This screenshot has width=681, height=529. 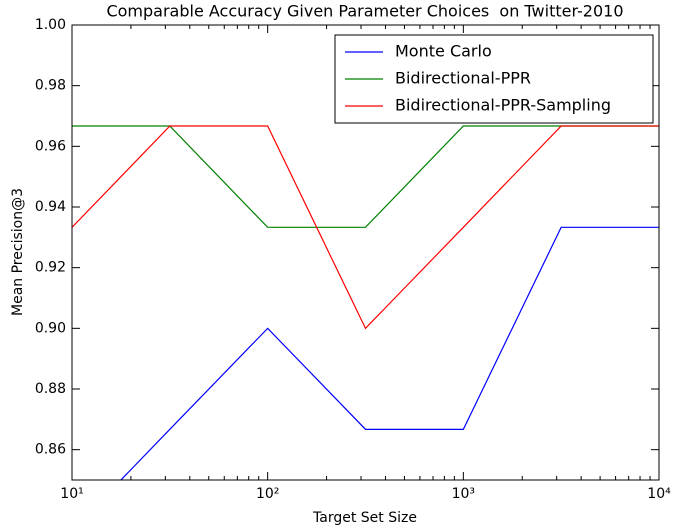 I want to click on legend-box, so click(x=494, y=79).